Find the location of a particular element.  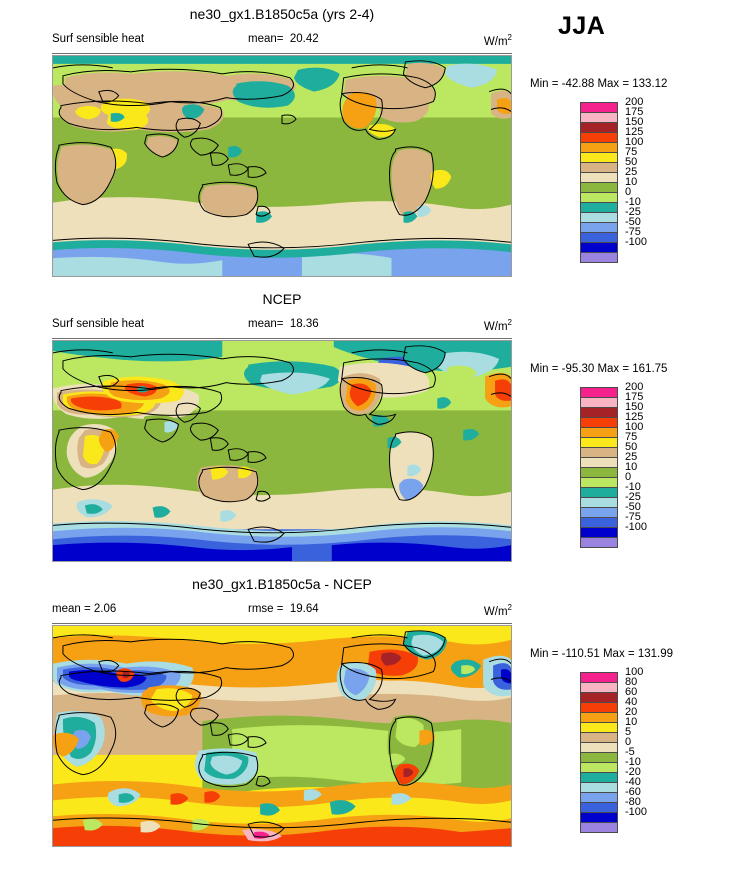

colorbar: 100 80 60 40 20 10 5 0 -5 -10 -20 -40 -60 -80 -100 is located at coordinates (613, 749).